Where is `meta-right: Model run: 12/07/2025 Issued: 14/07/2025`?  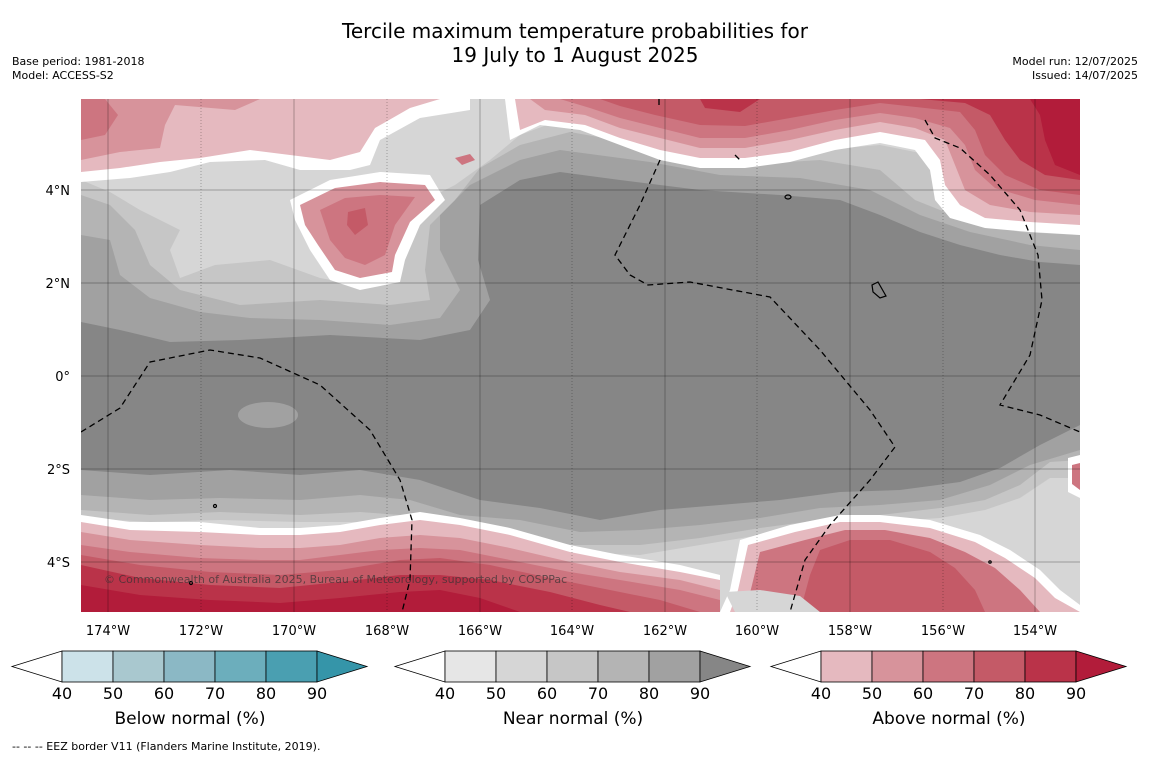
meta-right: Model run: 12/07/2025 Issued: 14/07/2025 is located at coordinates (1075, 69).